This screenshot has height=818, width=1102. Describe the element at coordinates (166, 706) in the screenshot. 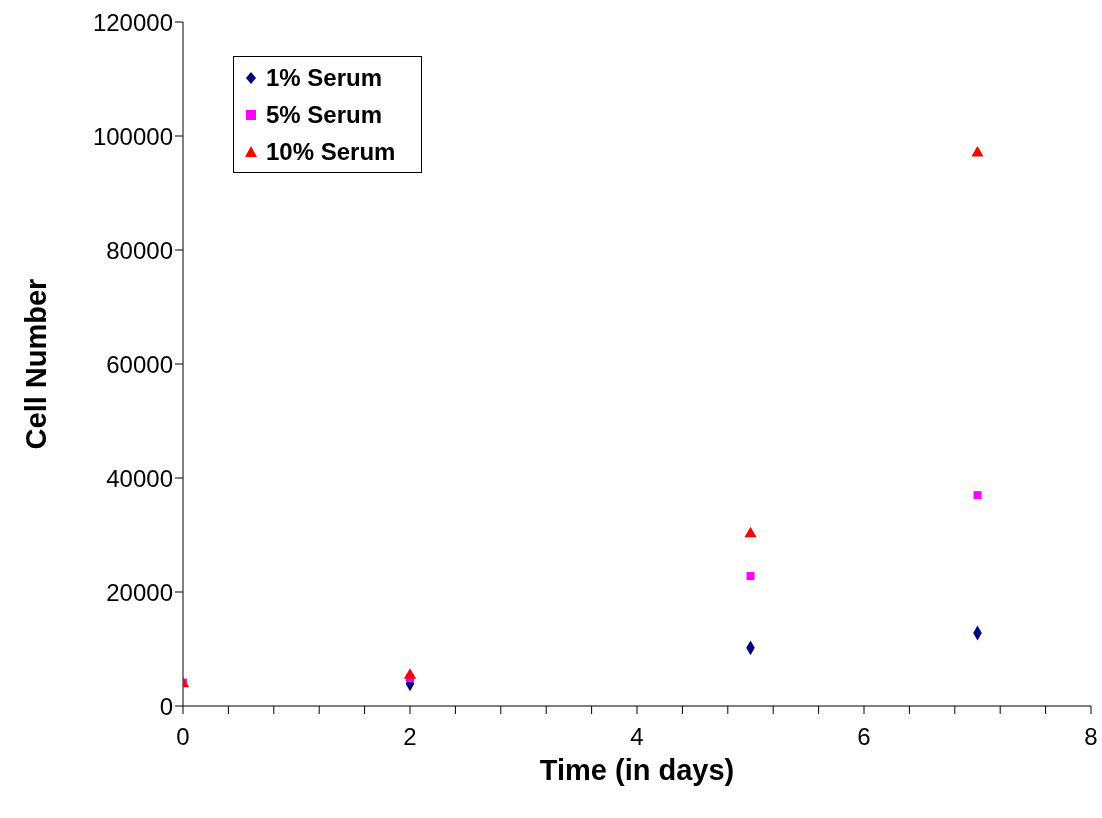

I see `y-tick-label: 0` at that location.